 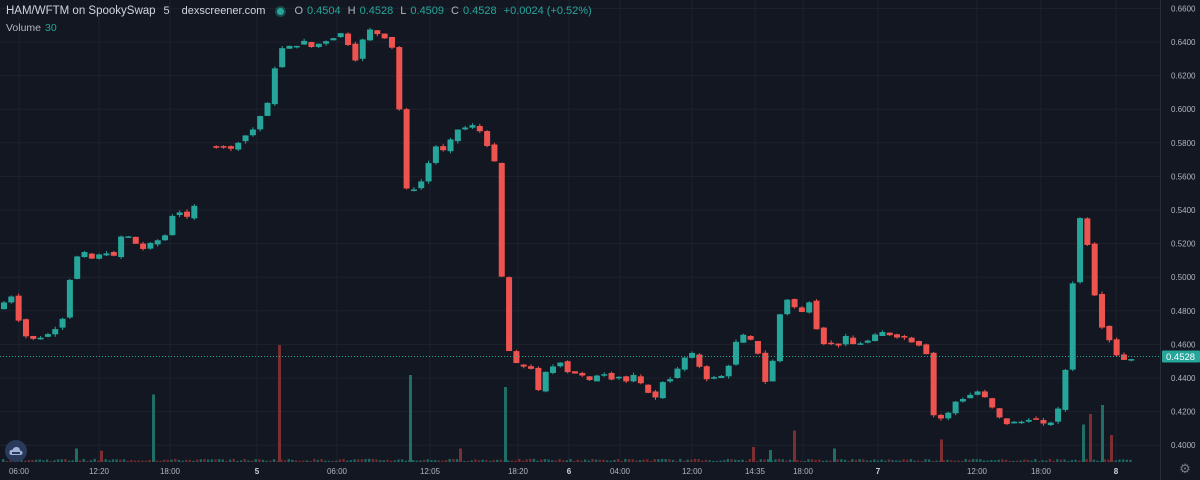 I want to click on price-axis-border, so click(x=1160, y=240).